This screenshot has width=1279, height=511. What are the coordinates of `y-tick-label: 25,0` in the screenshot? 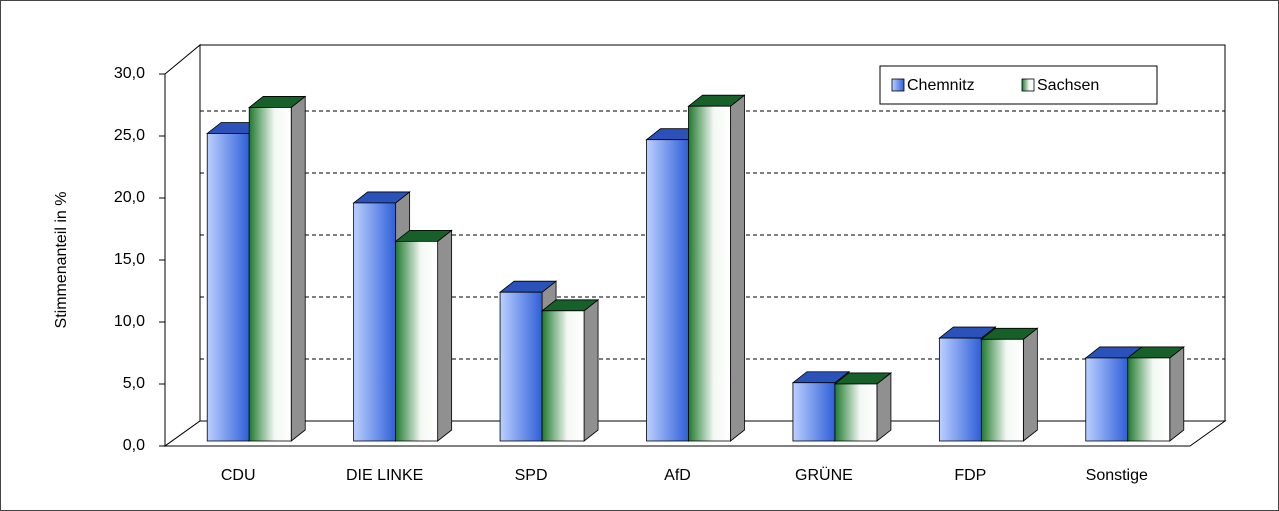 It's located at (129, 135).